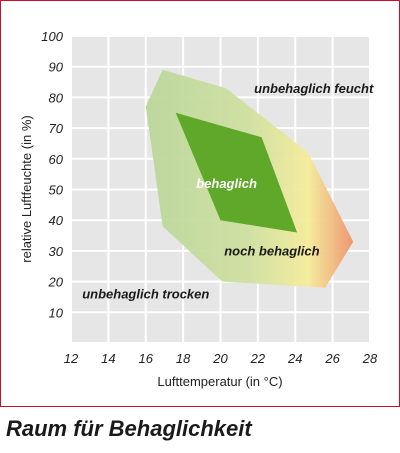 This screenshot has width=400, height=453. I want to click on y-tick-labels: 10 20 30 40 50 60 70 80 90 100, so click(52, 174).